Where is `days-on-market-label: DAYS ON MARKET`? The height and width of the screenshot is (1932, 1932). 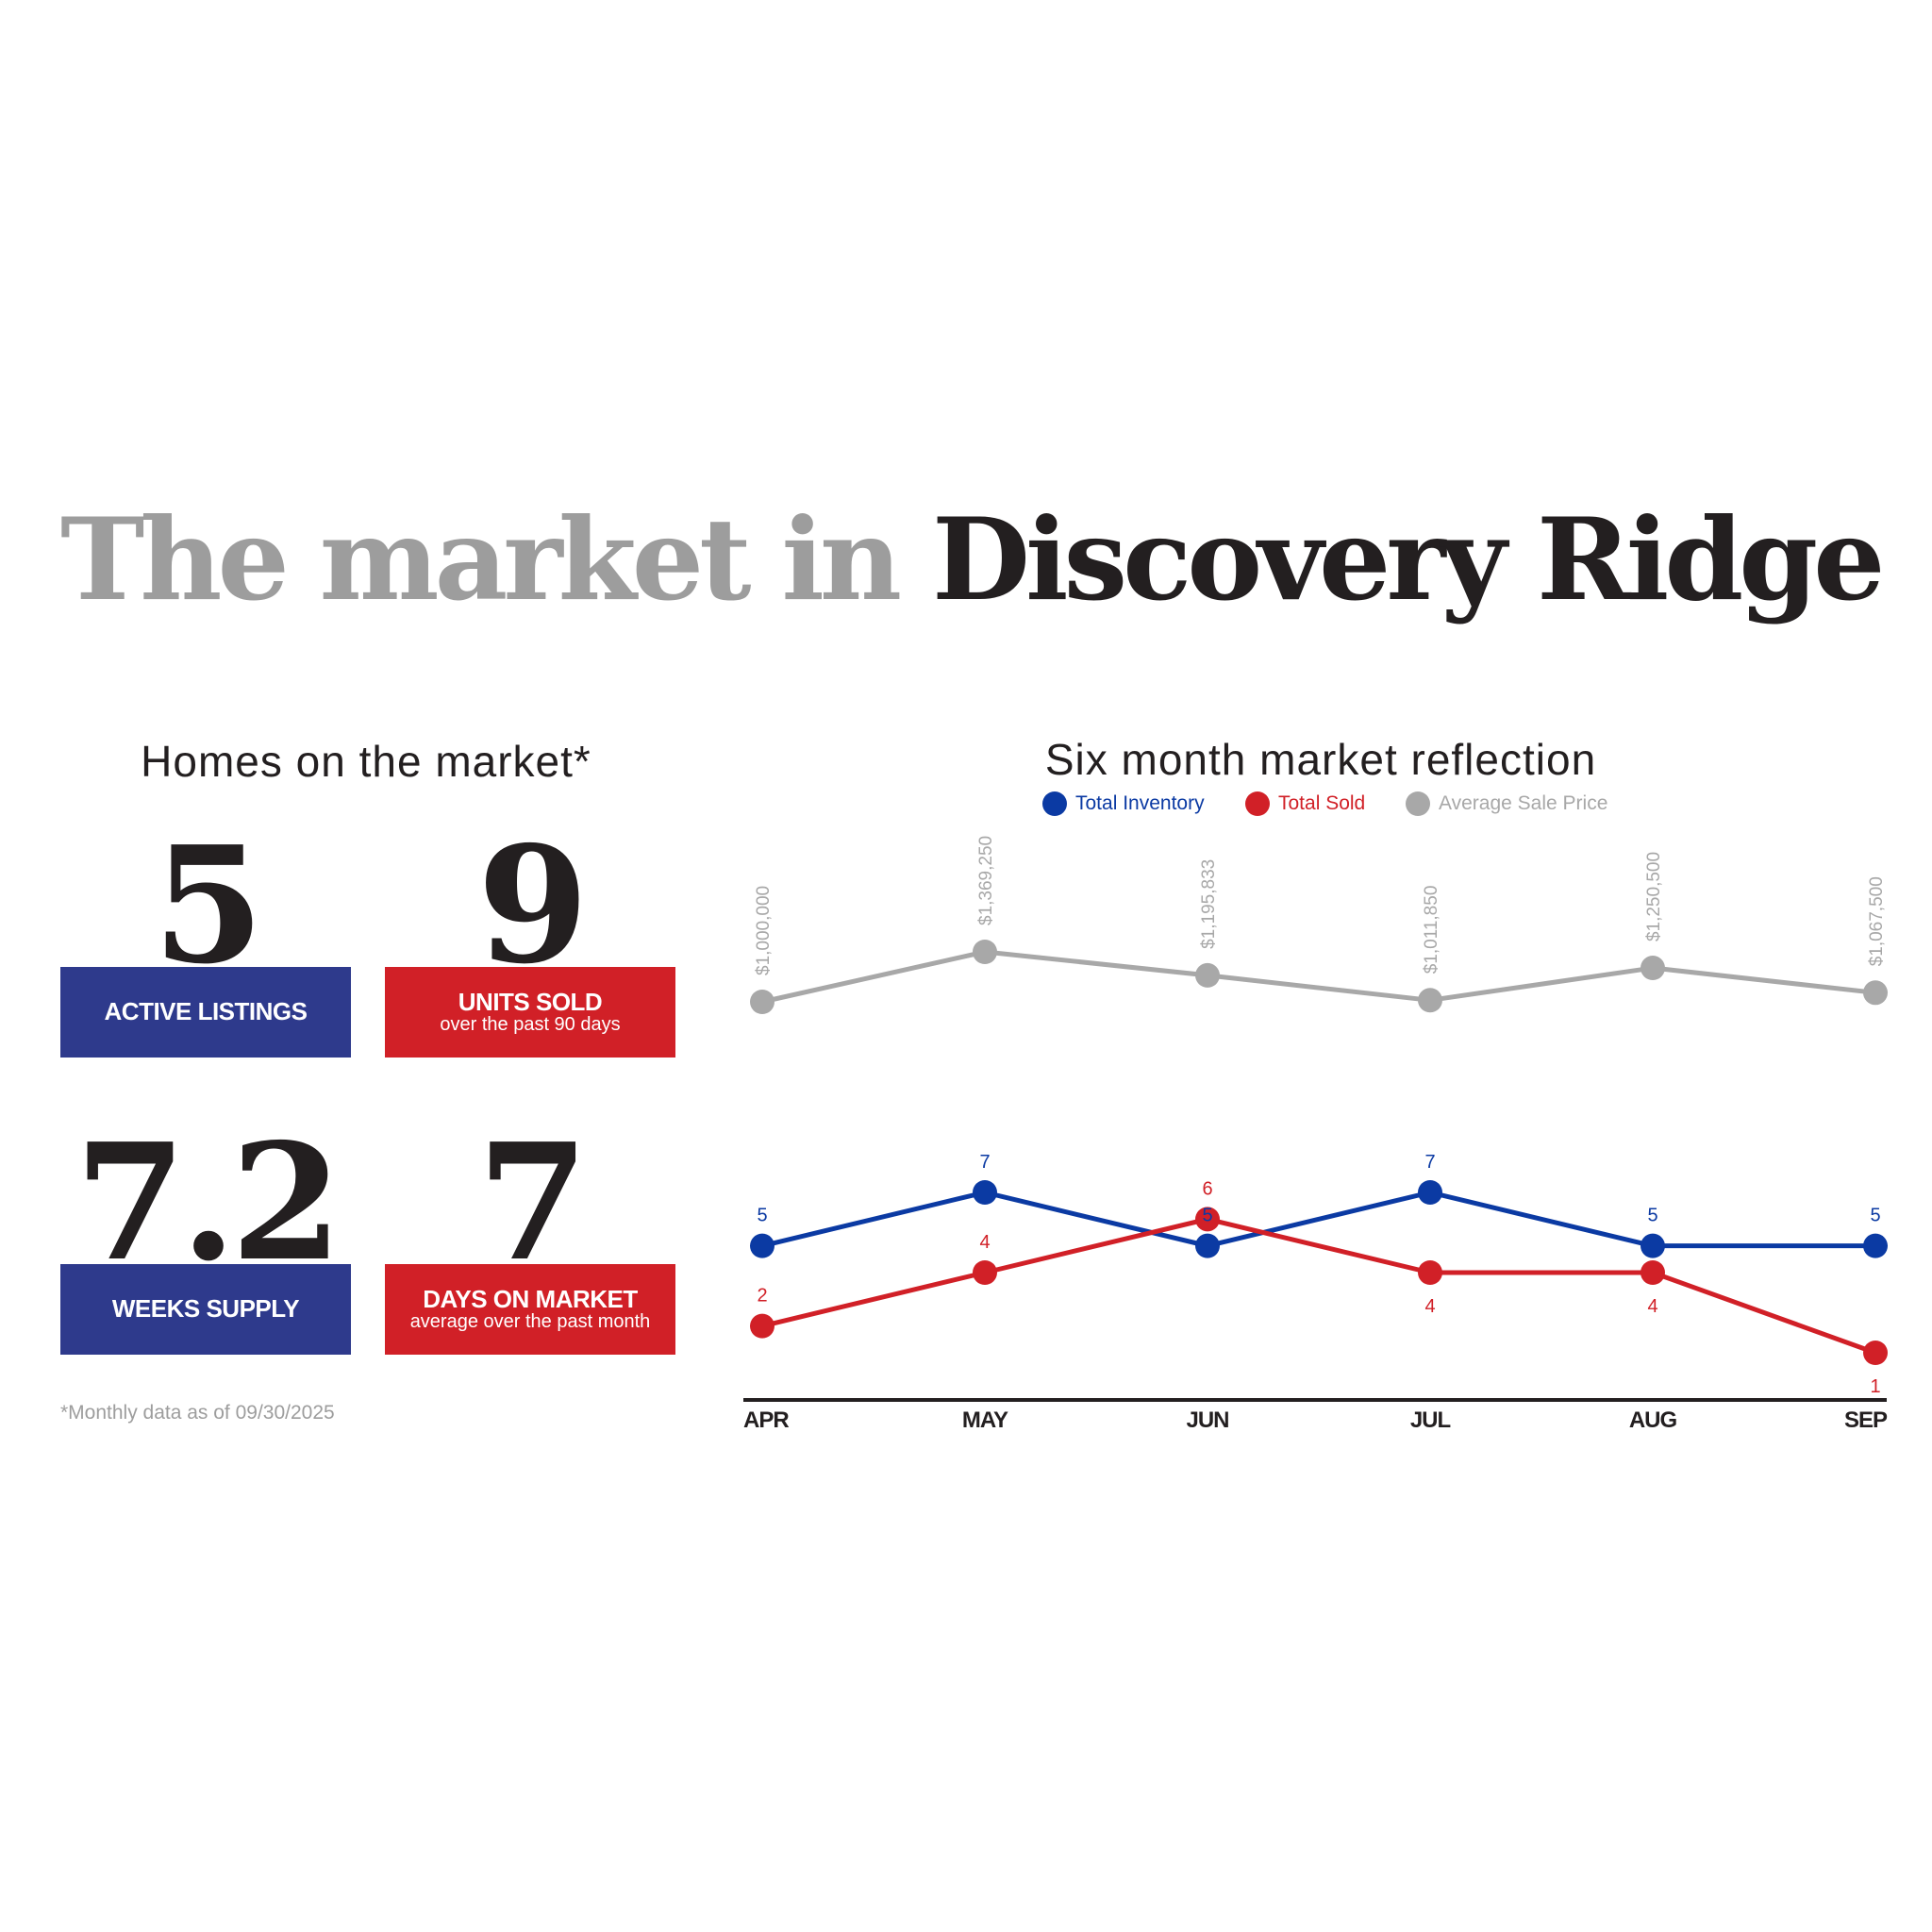 days-on-market-label: DAYS ON MARKET is located at coordinates (530, 1299).